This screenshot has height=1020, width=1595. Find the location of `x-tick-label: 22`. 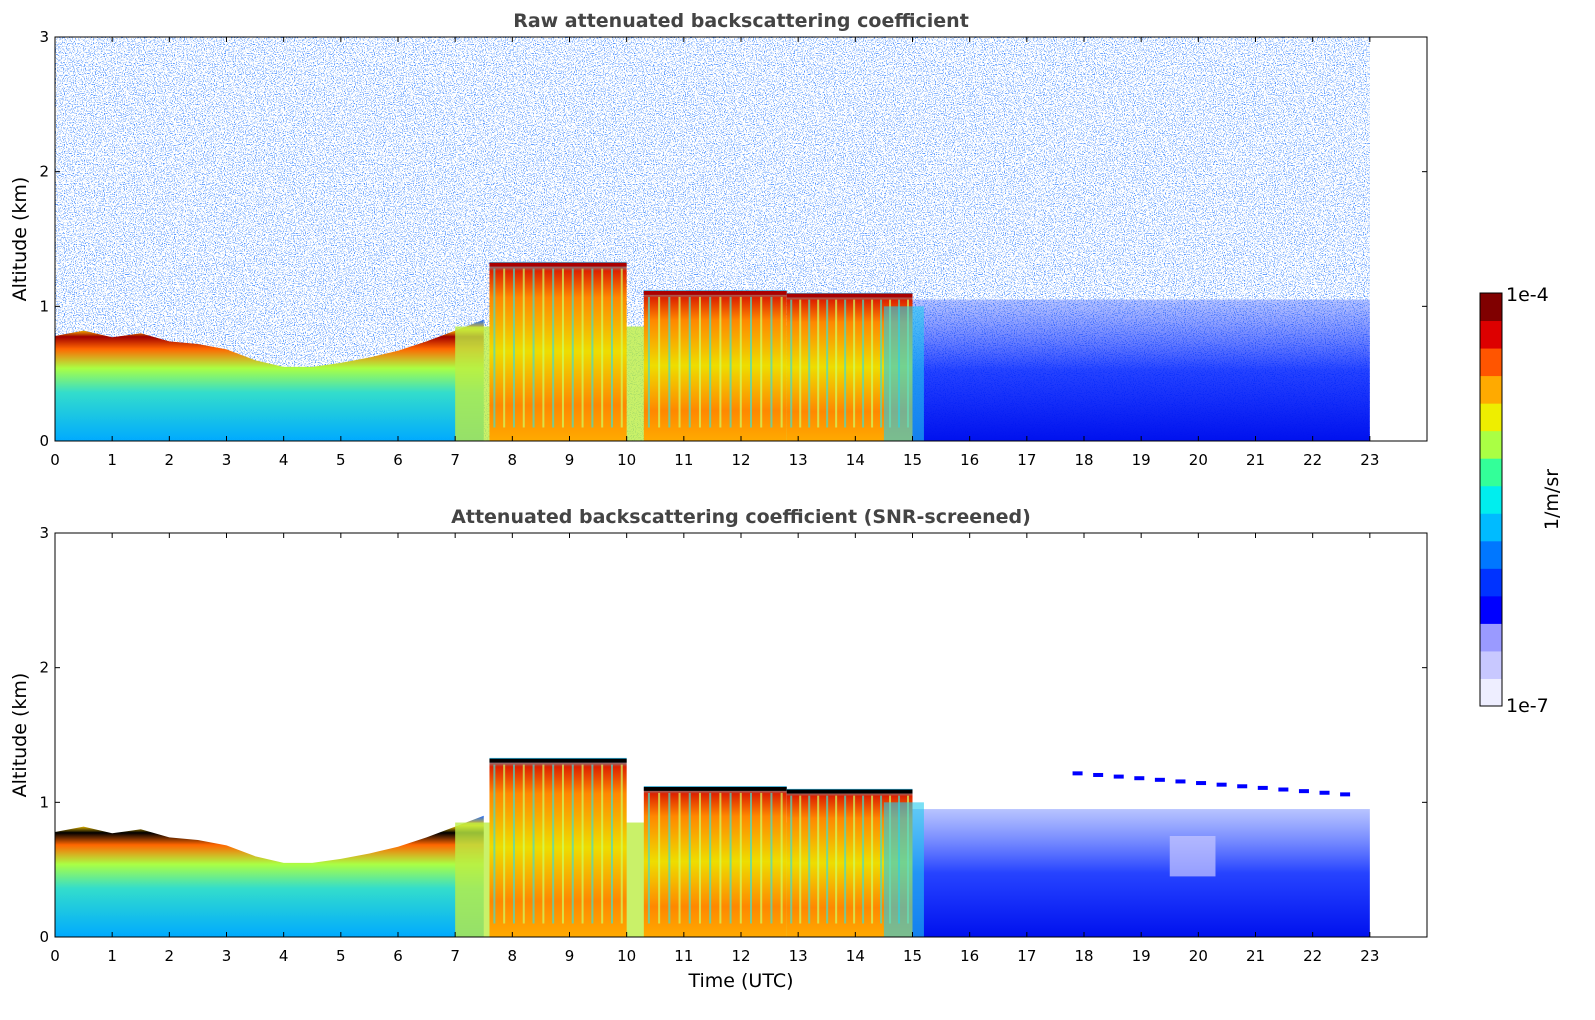

x-tick-label: 22 is located at coordinates (1312, 956).